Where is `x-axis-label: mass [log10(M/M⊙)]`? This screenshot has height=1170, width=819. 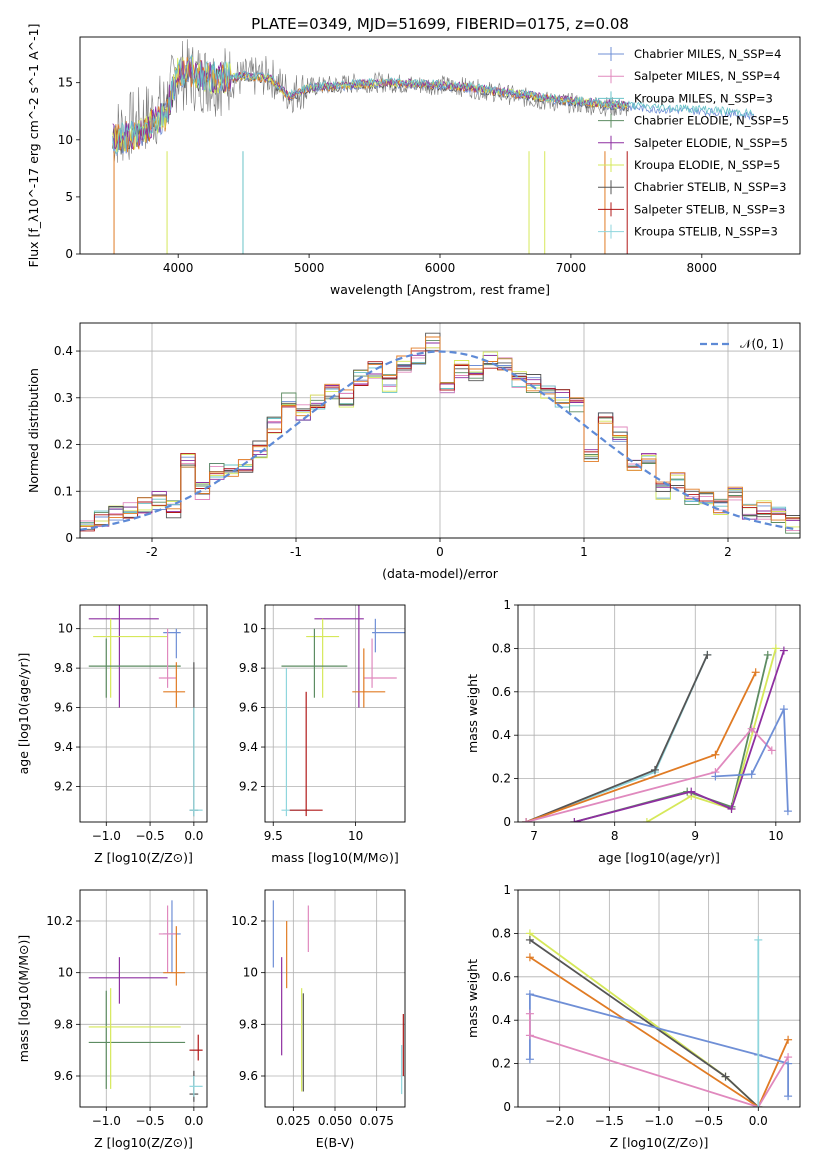 x-axis-label: mass [log10(M/M⊙)] is located at coordinates (335, 857).